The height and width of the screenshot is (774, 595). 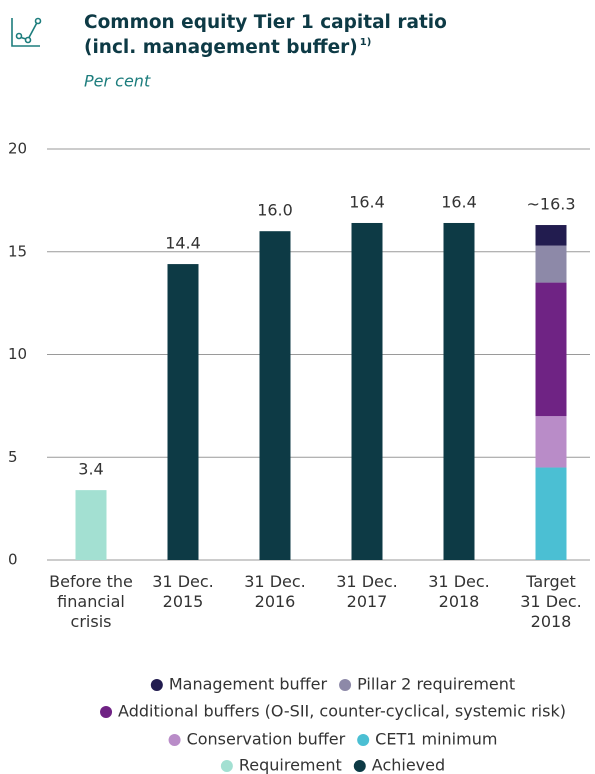 I want to click on value-label: 3.4, so click(x=90, y=469).